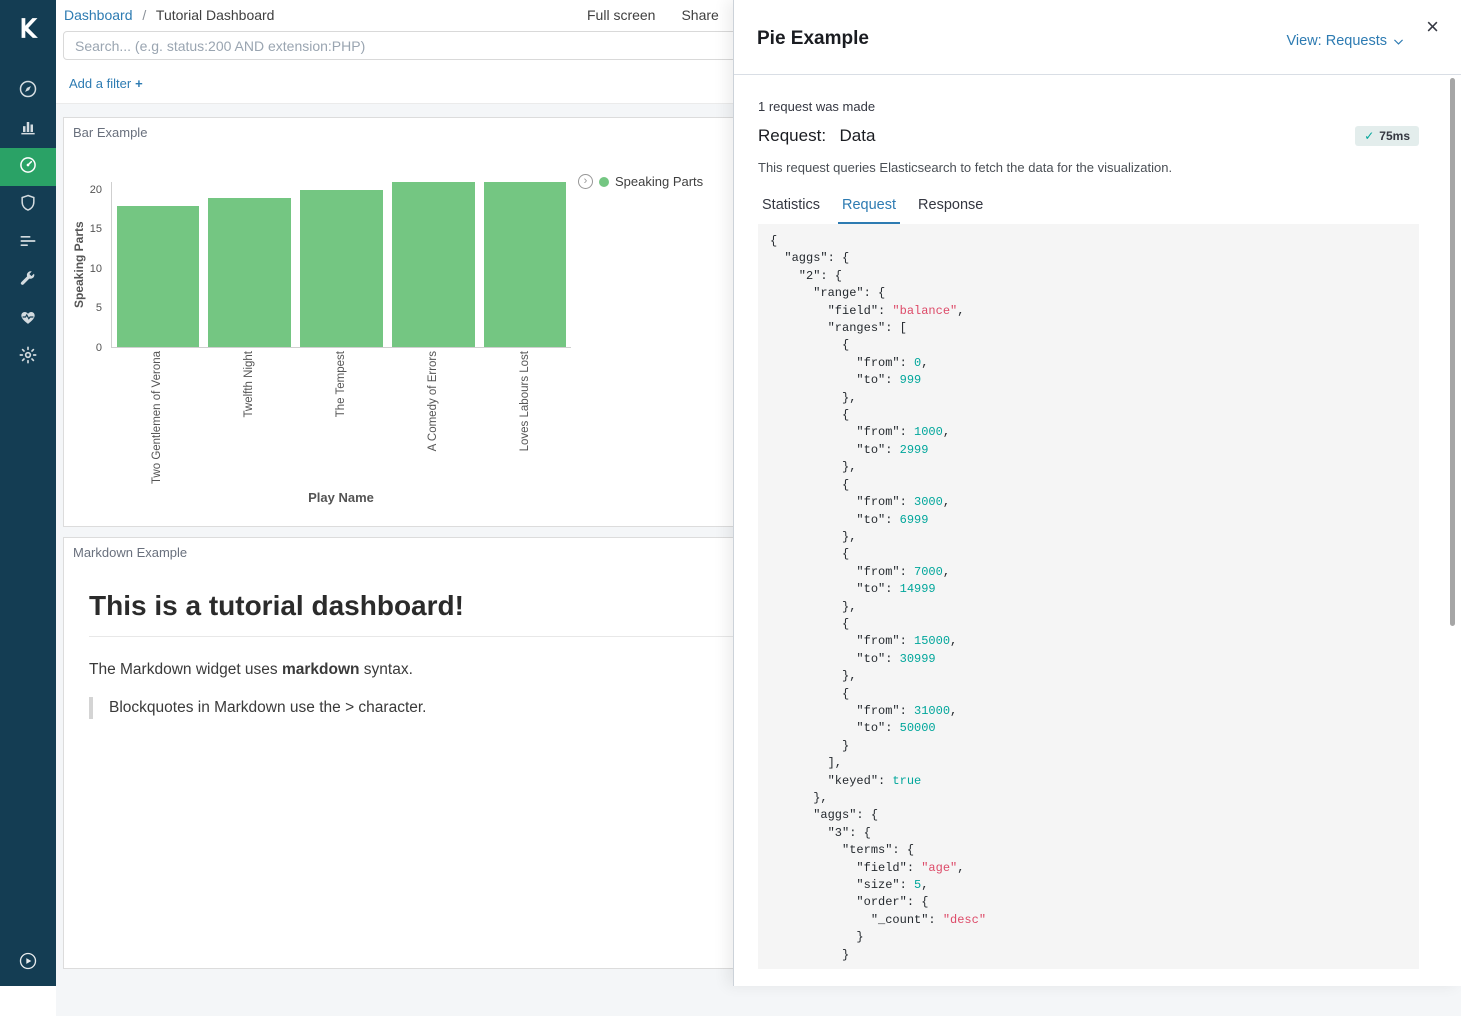  I want to click on shield-icon, so click(28, 205).